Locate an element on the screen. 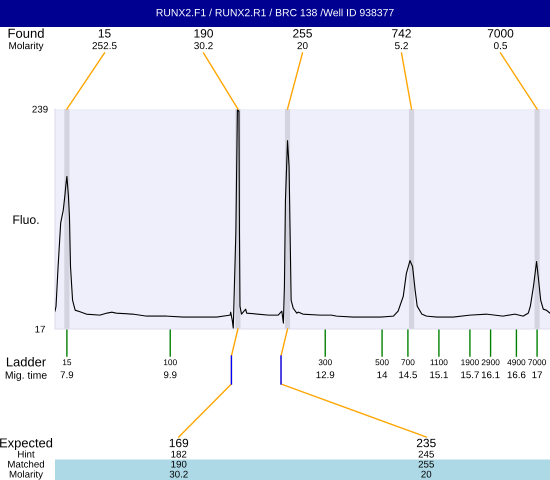 The image size is (550, 480). x-tick-label: 7.9 is located at coordinates (67, 374).